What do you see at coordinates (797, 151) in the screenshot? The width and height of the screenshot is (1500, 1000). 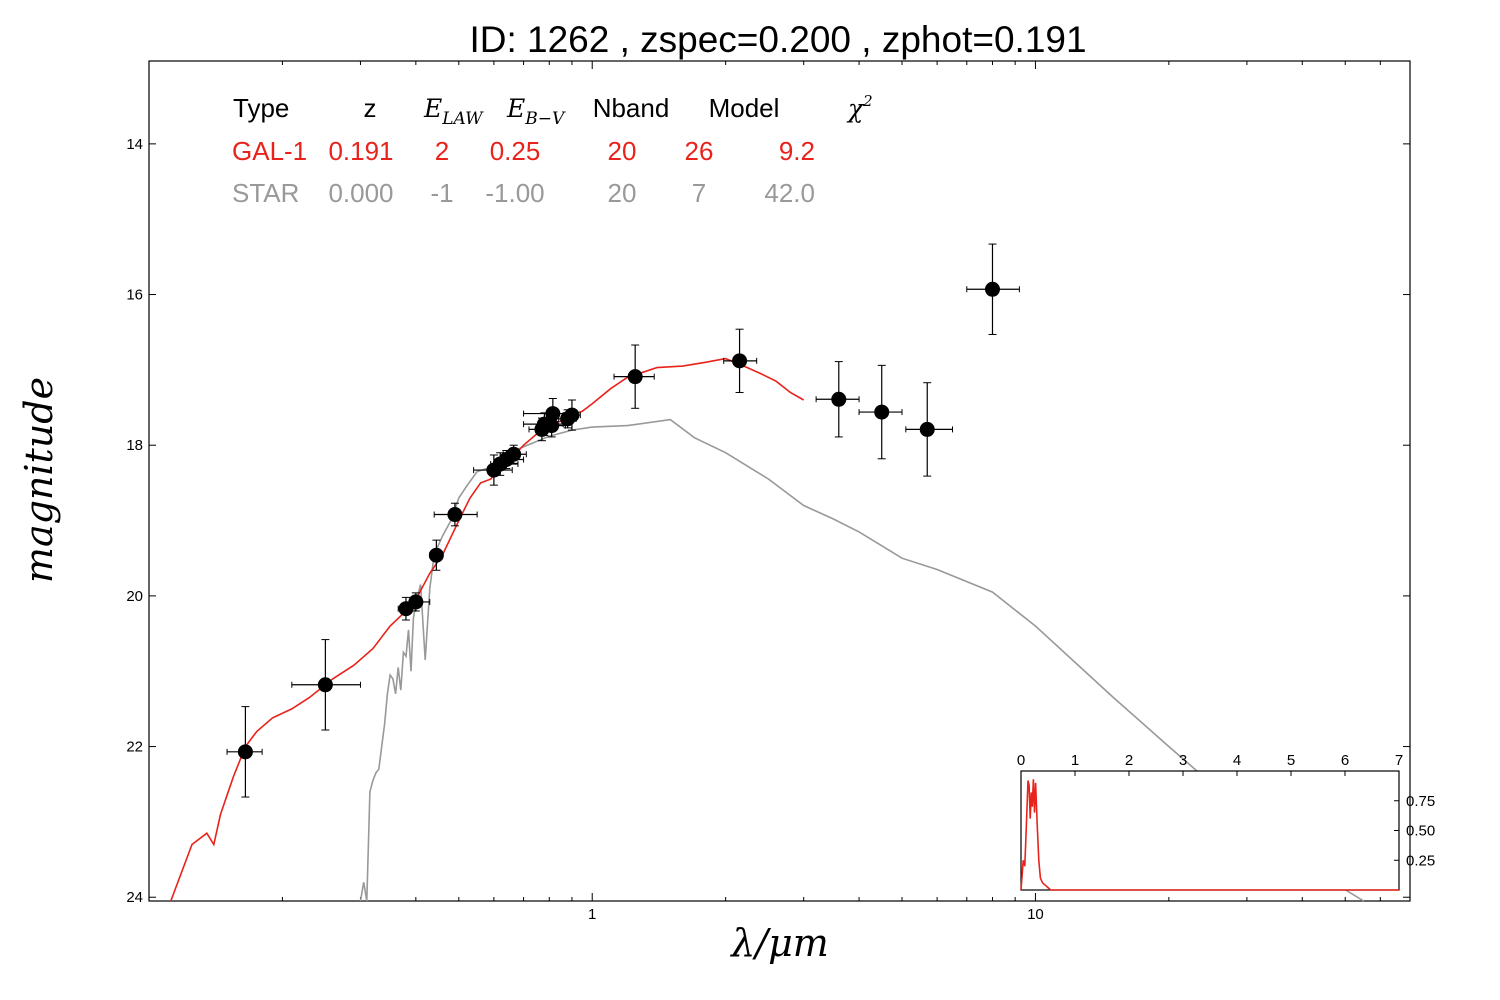 I see `table-cell-chi2: 9.2` at bounding box center [797, 151].